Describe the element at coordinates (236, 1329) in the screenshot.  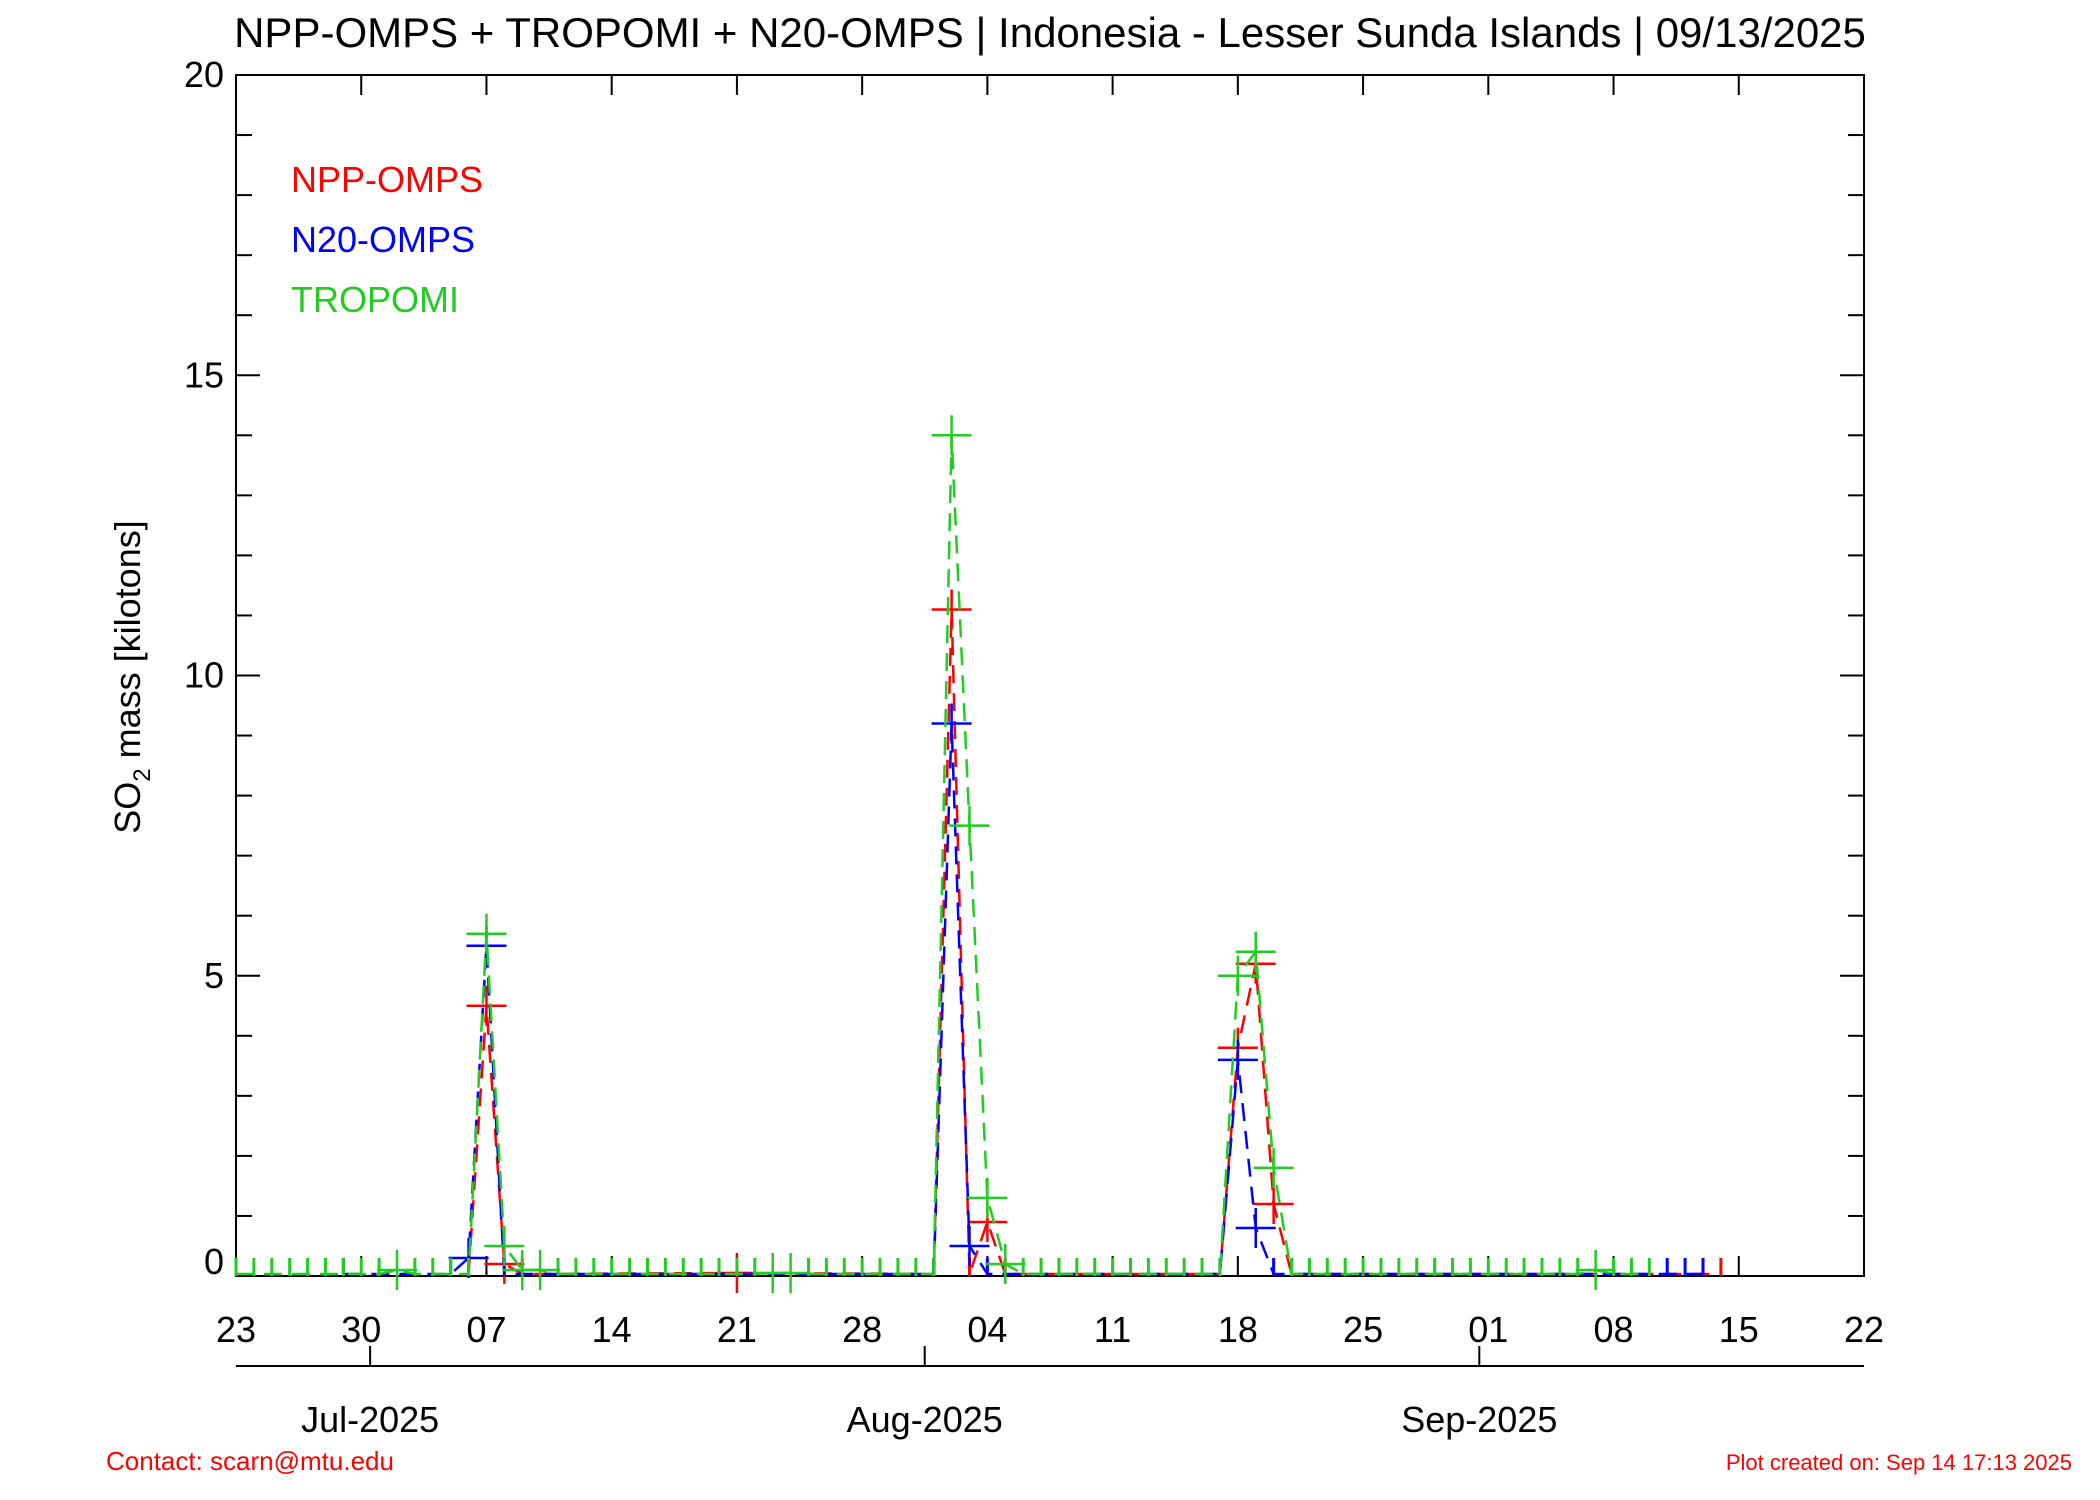
I see `x-tick-label: 23` at that location.